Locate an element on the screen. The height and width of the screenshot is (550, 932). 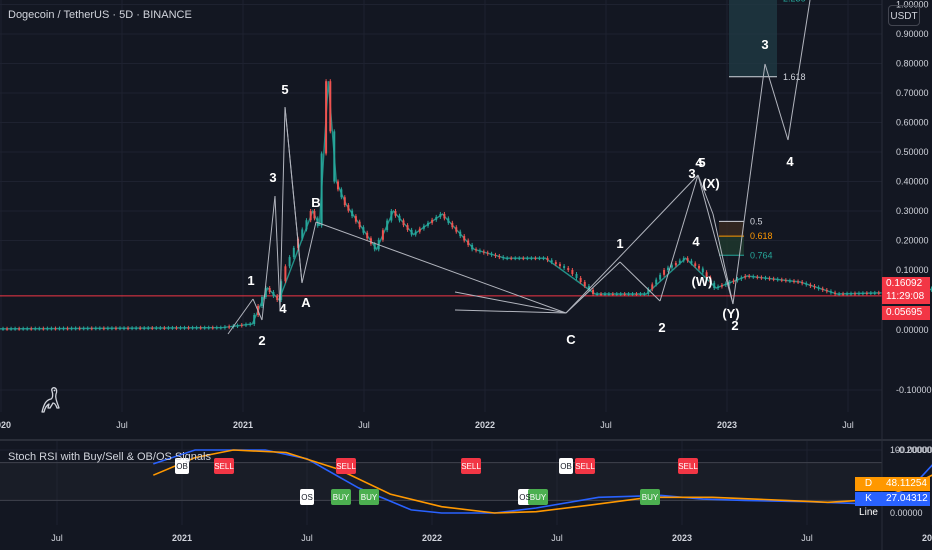
d-line-label: D Line is located at coordinates (868, 490).